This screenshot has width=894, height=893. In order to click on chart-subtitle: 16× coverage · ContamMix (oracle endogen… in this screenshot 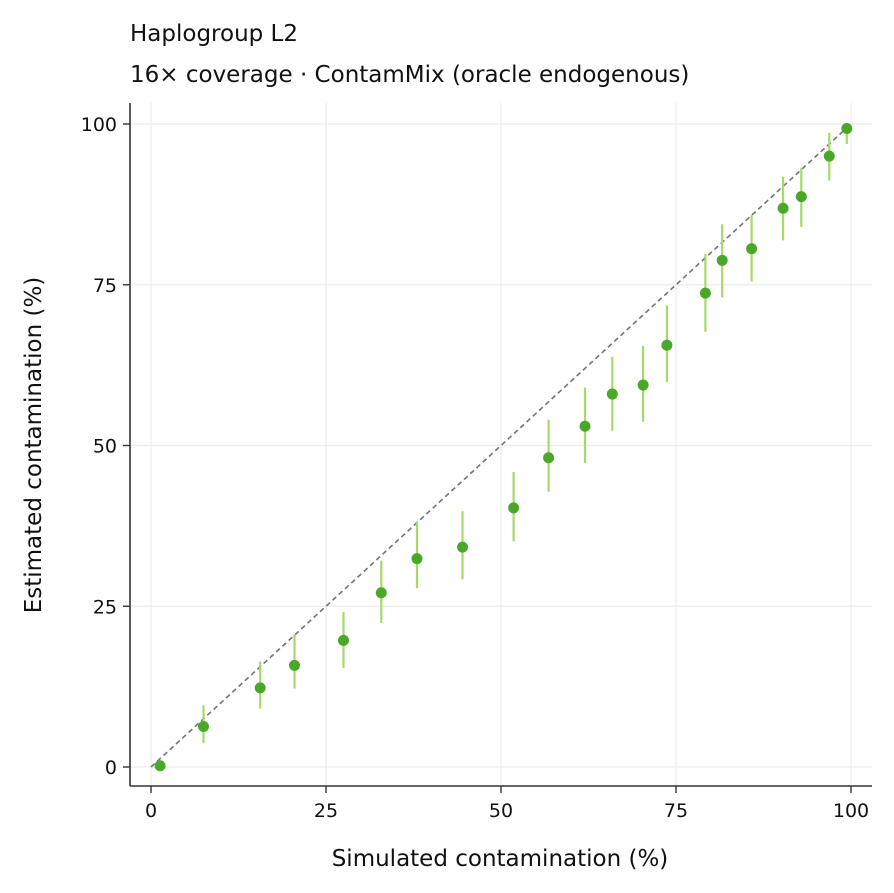, I will do `click(409, 75)`.